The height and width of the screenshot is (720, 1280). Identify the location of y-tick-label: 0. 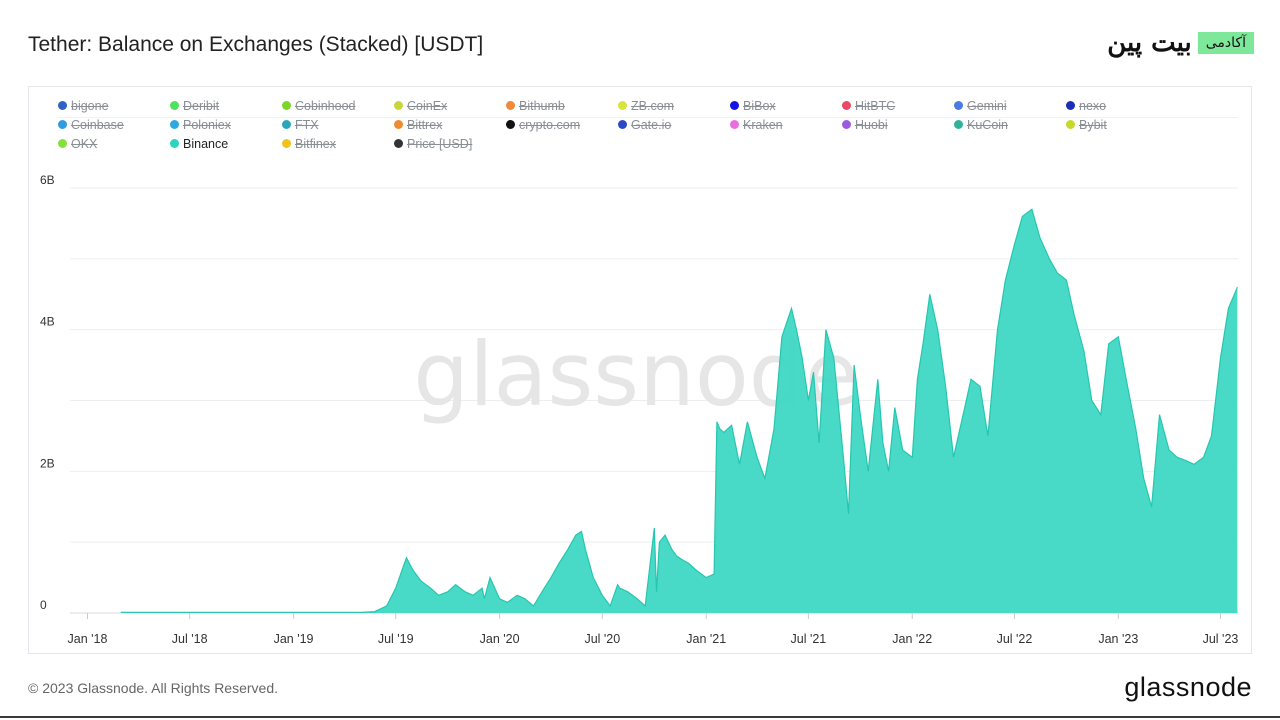
(43, 605).